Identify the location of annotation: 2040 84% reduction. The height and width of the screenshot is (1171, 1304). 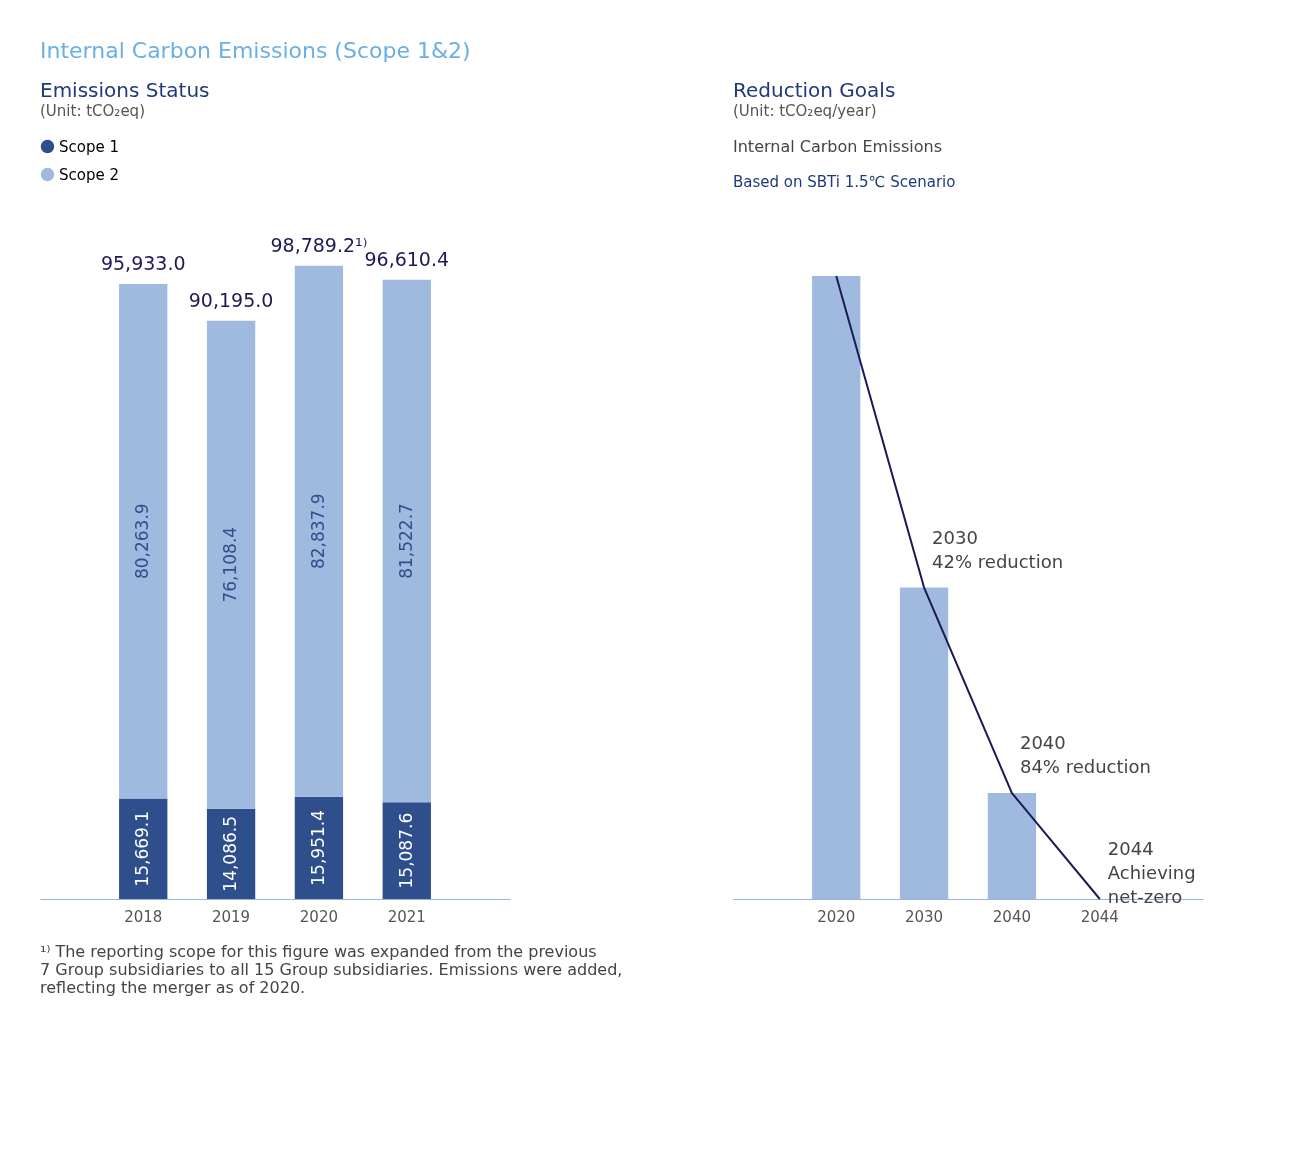
(1085, 755).